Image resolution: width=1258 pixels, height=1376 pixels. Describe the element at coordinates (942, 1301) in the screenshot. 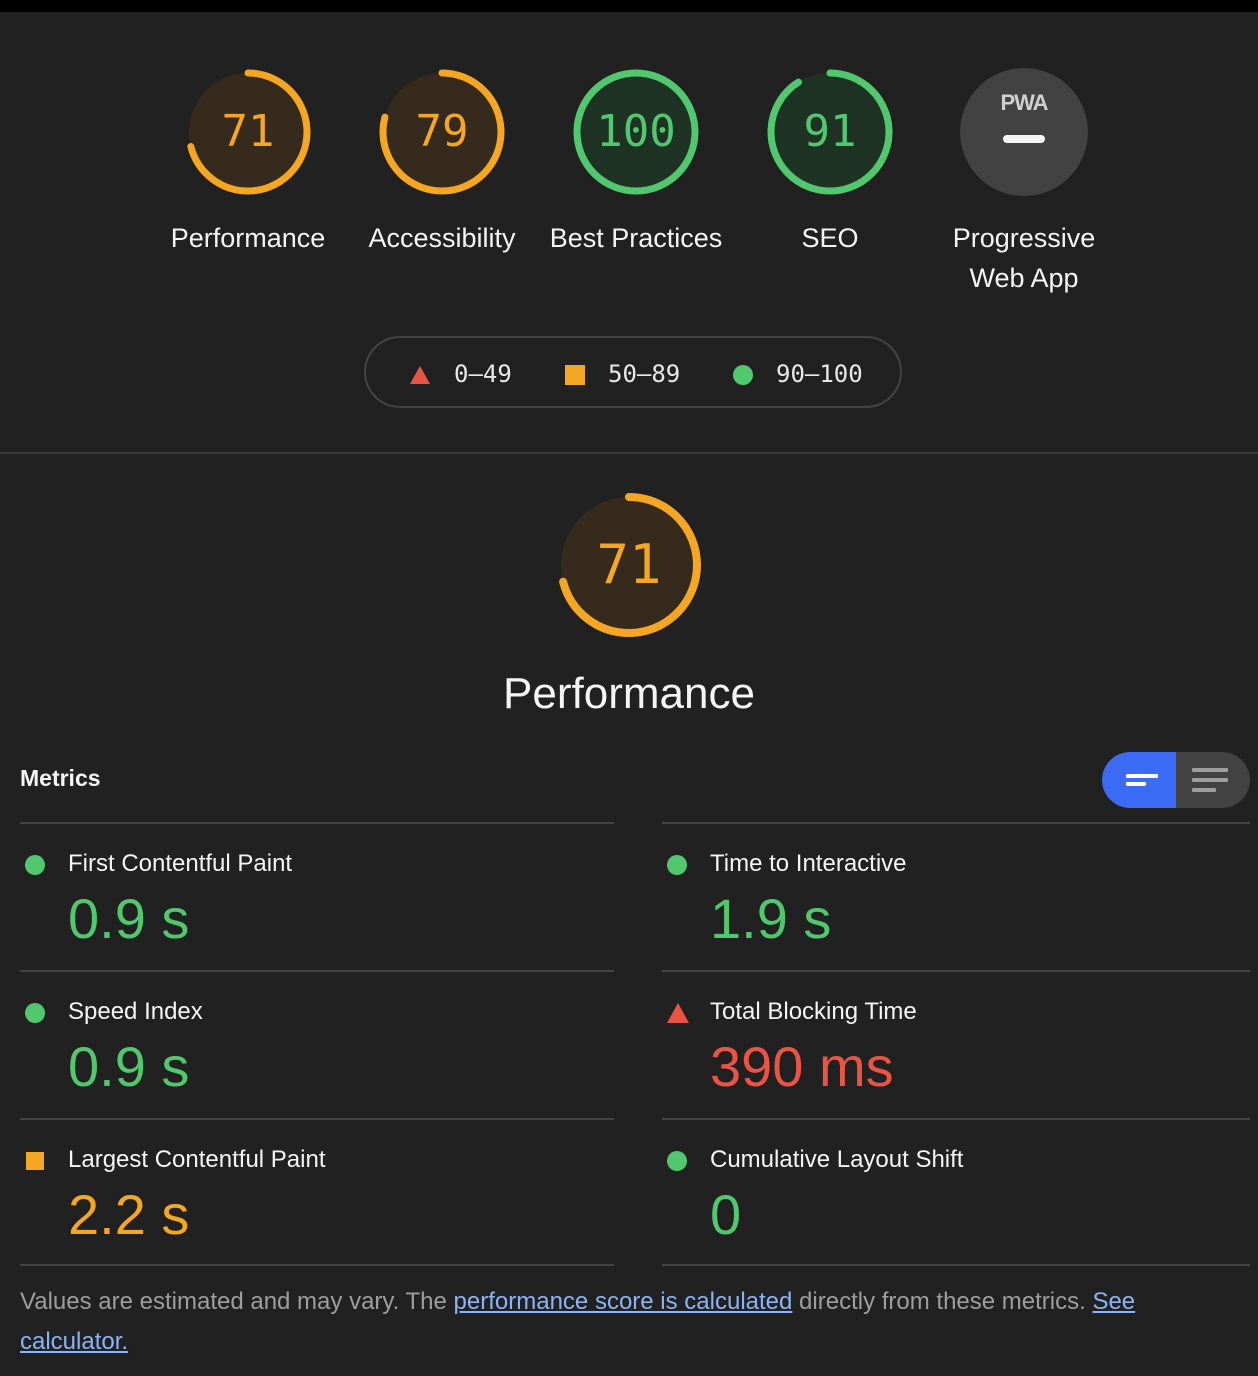

I see `footnote-text: directly from these metrics.` at that location.